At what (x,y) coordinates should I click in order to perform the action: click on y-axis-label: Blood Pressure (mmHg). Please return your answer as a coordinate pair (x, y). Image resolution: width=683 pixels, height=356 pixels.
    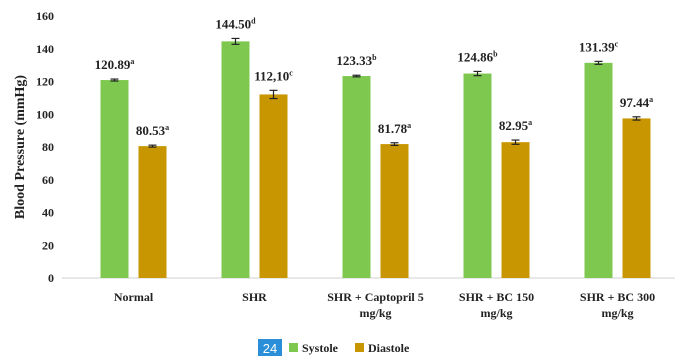
    Looking at the image, I should click on (20, 147).